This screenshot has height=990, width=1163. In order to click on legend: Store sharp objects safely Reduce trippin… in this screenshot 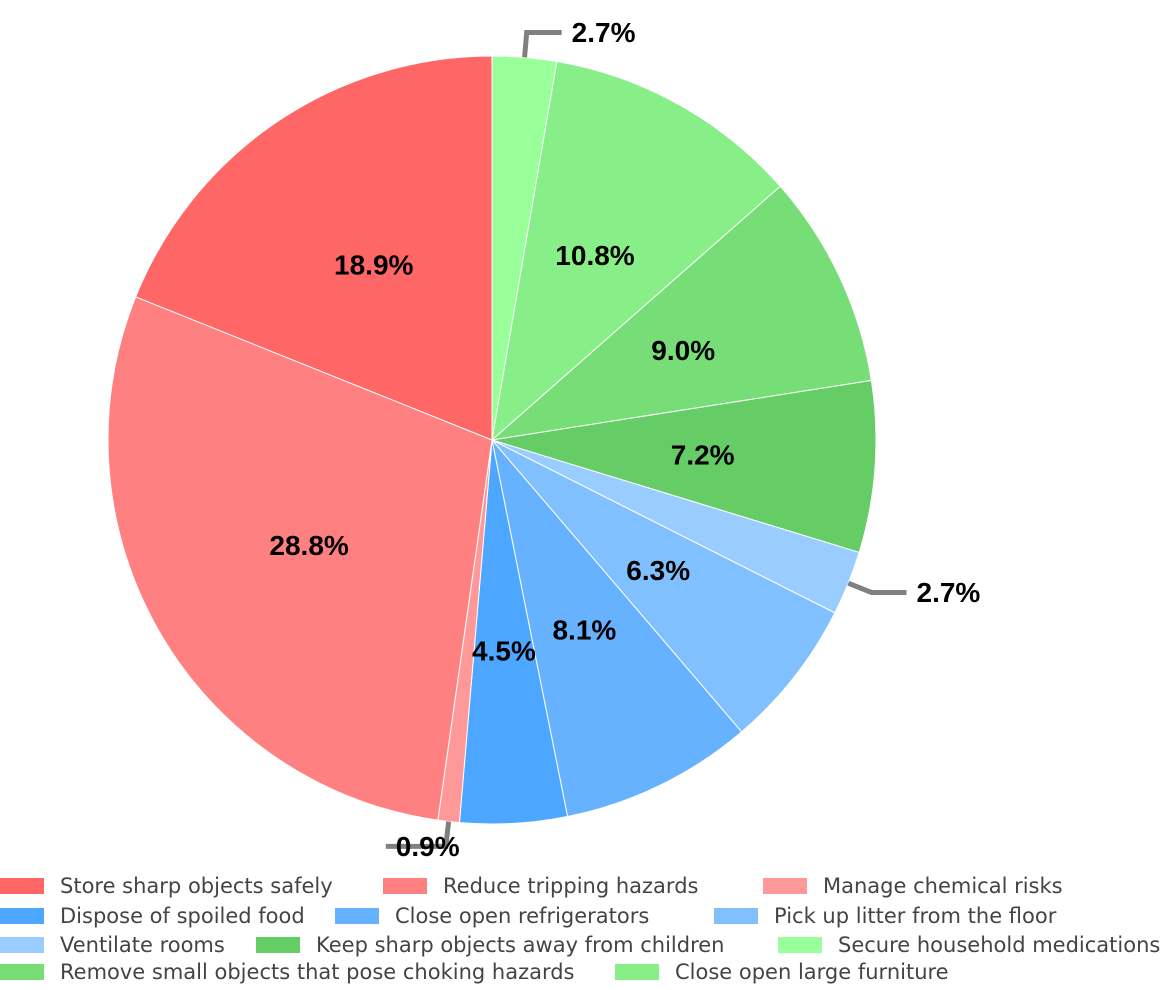, I will do `click(581, 932)`.